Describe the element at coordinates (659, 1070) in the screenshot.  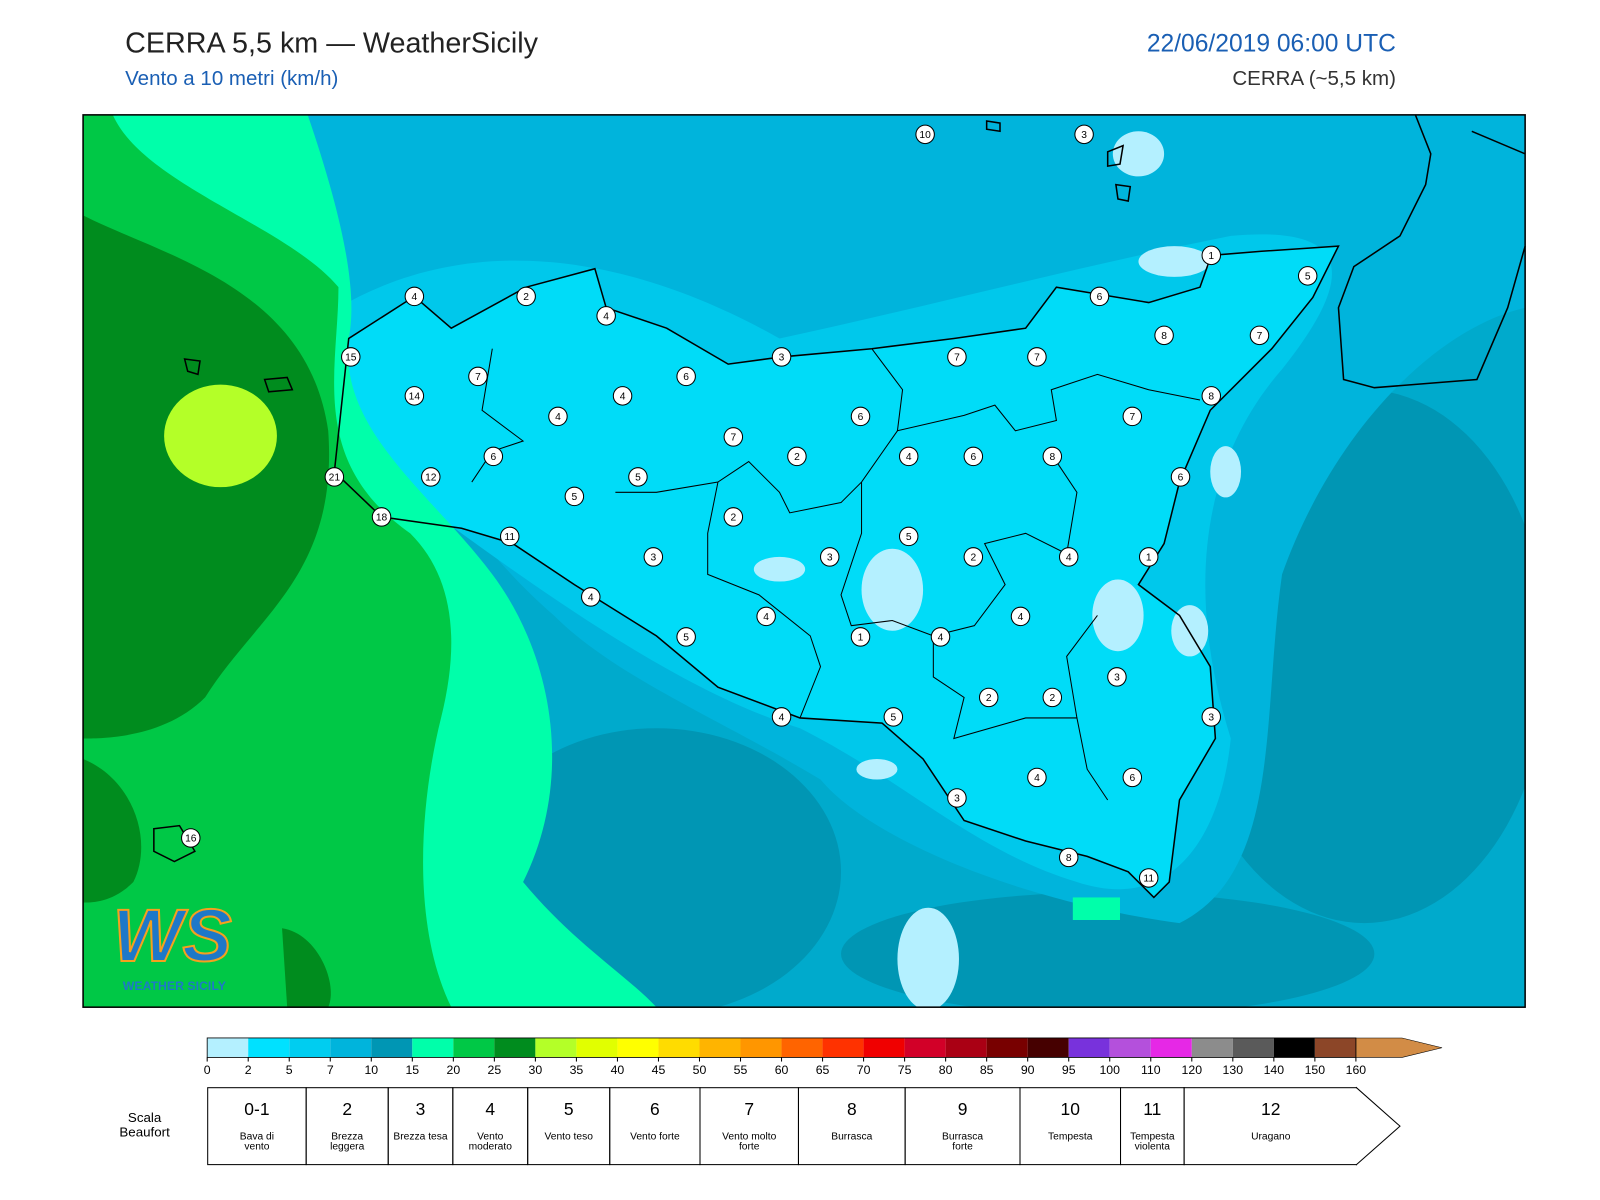
I see `colorbar-tick-label: 45` at that location.